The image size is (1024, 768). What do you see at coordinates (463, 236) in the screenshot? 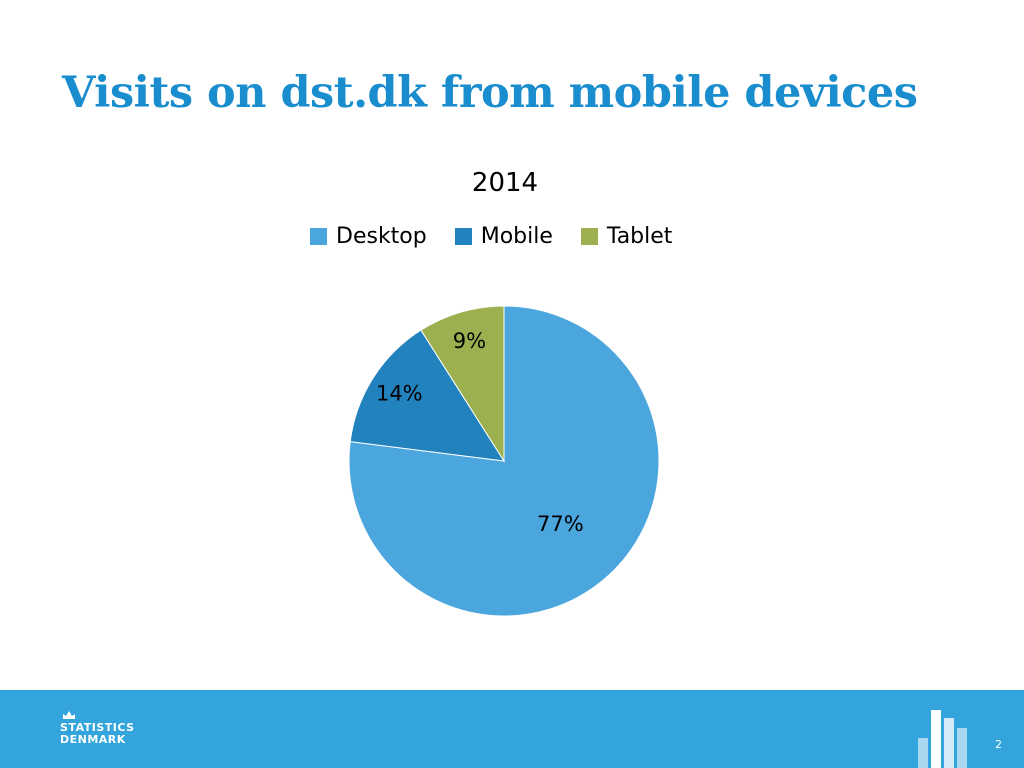
I see `legend-swatch-mobile` at bounding box center [463, 236].